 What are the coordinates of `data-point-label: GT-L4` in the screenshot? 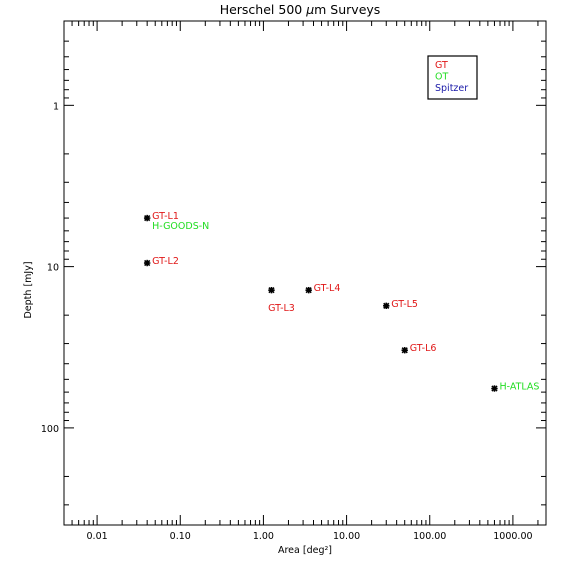 It's located at (327, 288).